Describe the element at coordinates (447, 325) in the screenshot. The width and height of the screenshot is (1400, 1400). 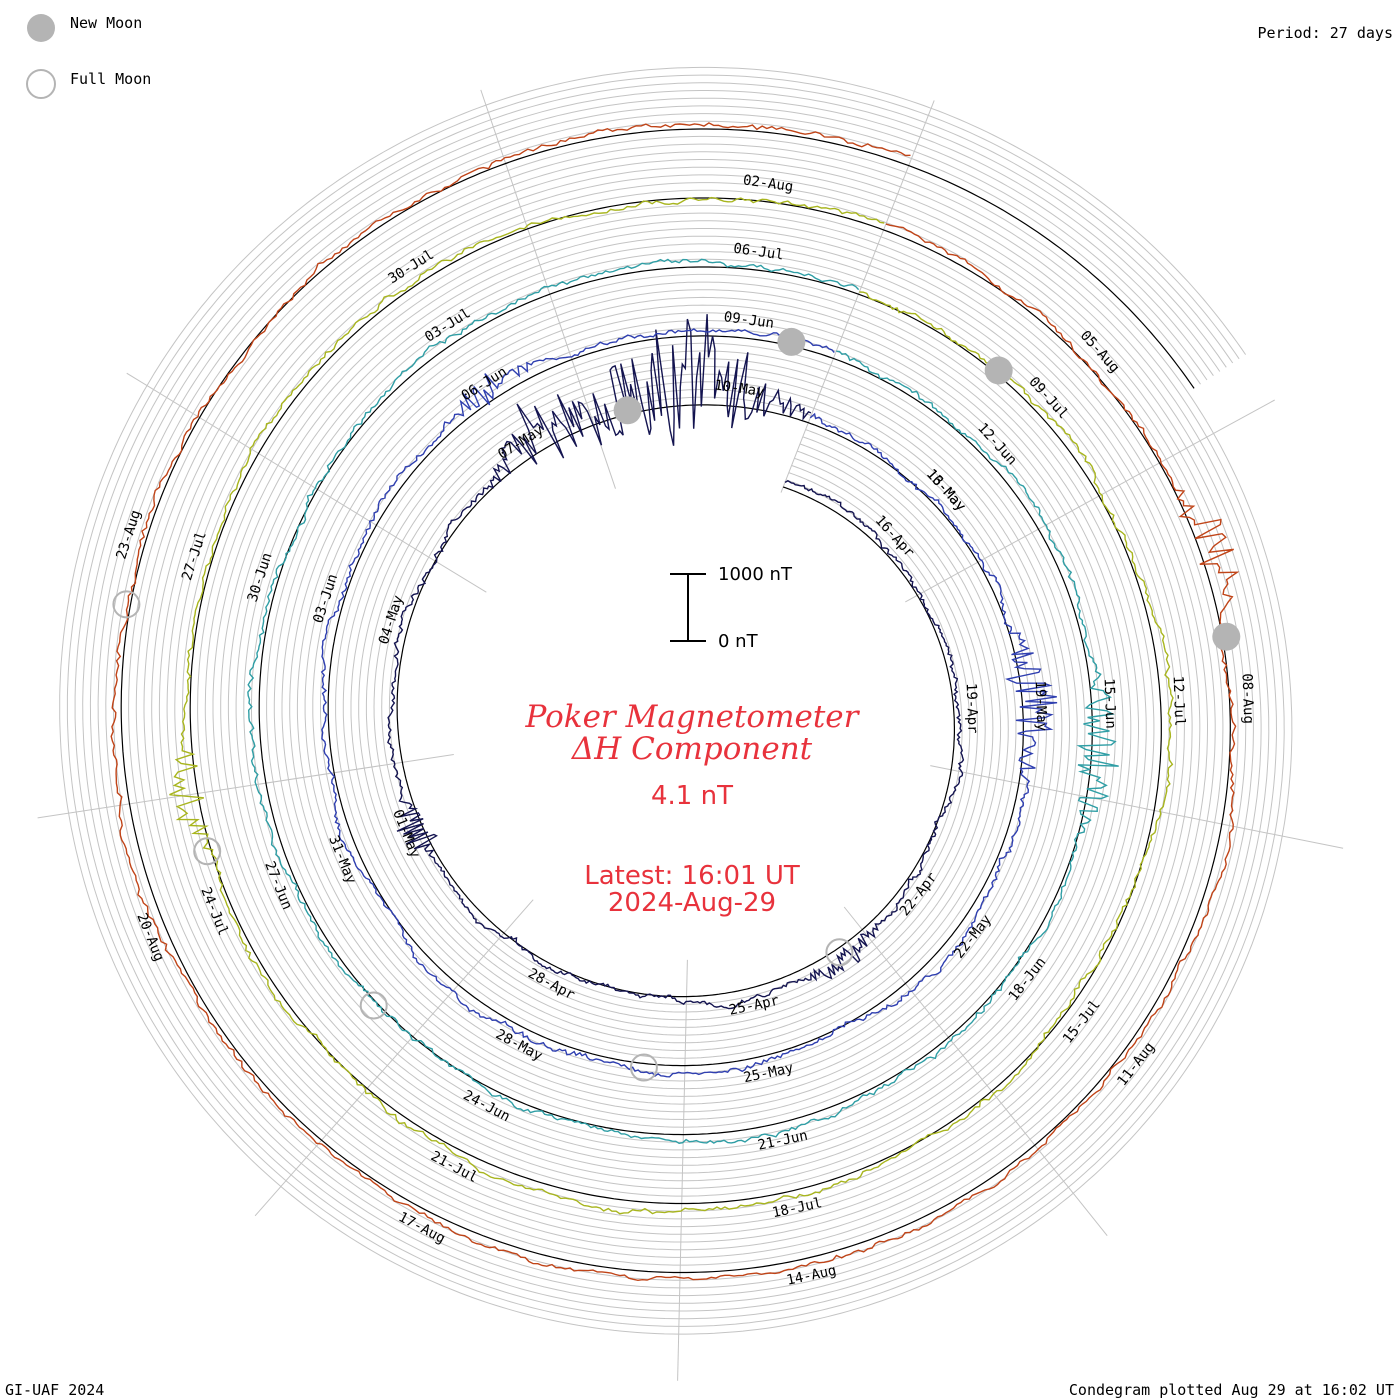
I see `date-label: 03-Jul` at that location.